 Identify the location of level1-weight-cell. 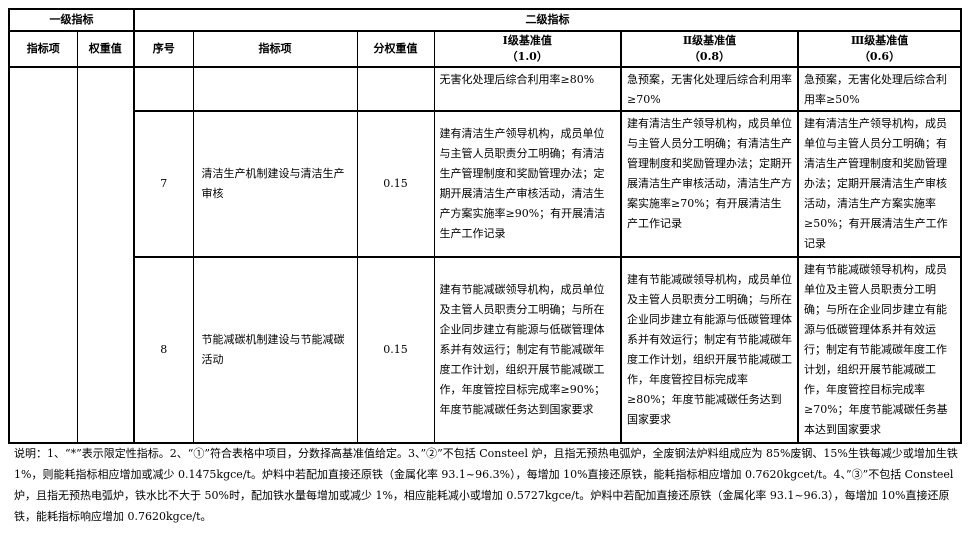
(105, 255).